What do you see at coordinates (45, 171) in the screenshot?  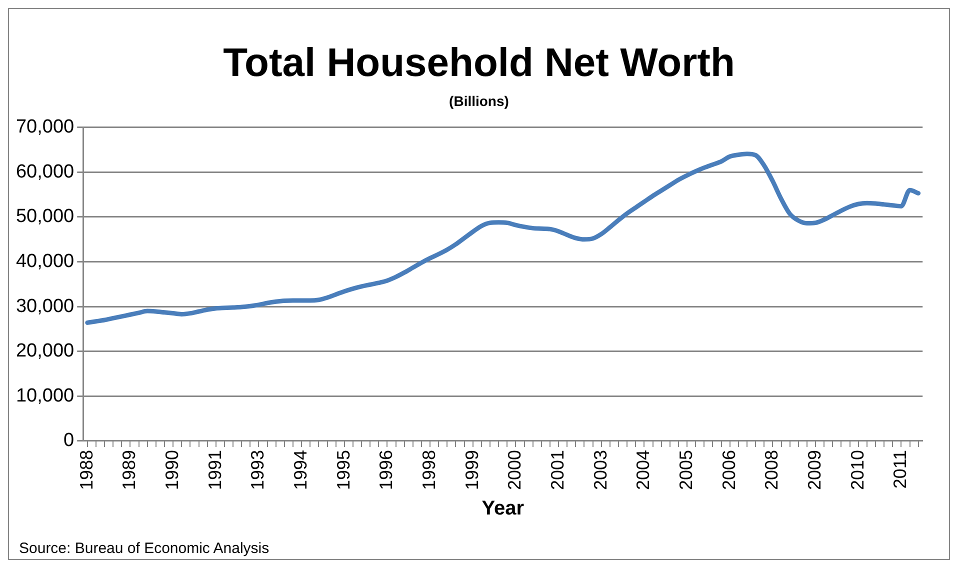 I see `y-tick-label: 60,000` at bounding box center [45, 171].